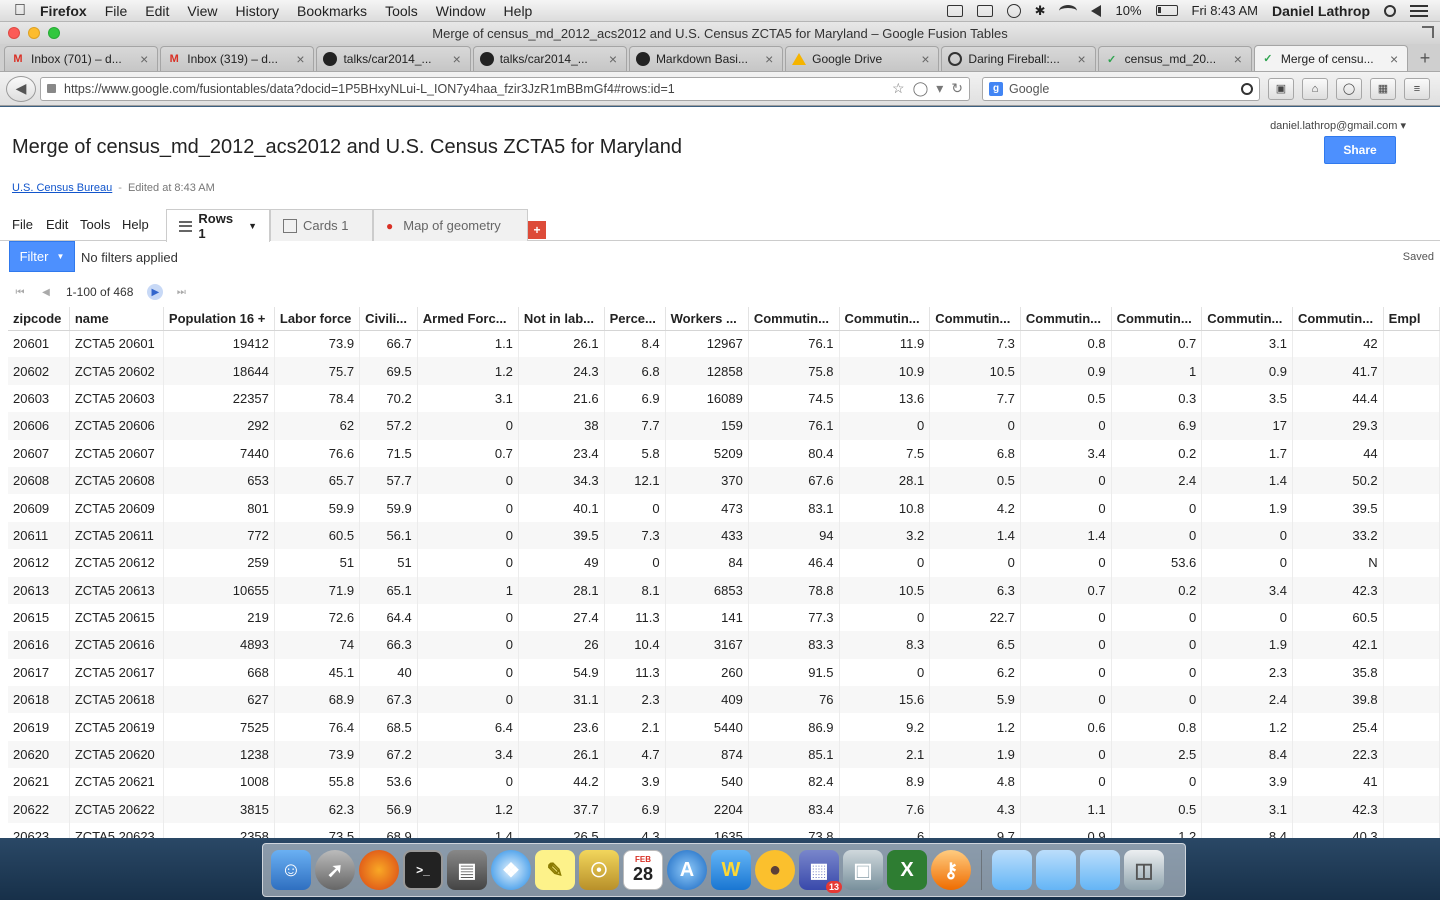 The height and width of the screenshot is (900, 1440). I want to click on filter-button: Filter ▼, so click(42, 256).